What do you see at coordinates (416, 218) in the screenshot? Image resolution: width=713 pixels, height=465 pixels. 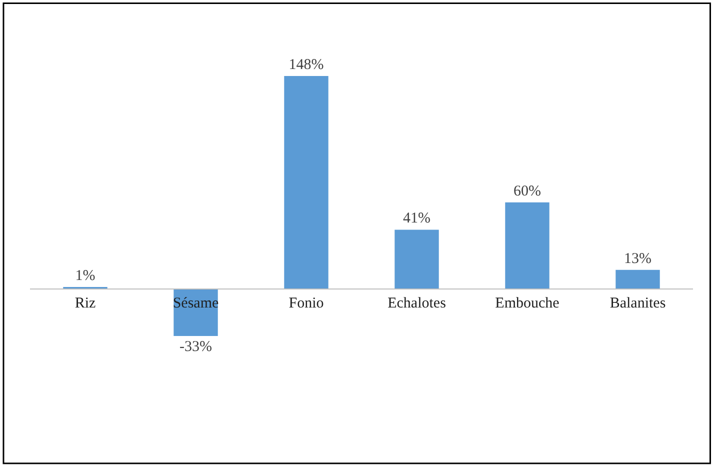 I see `data-label: 41%` at bounding box center [416, 218].